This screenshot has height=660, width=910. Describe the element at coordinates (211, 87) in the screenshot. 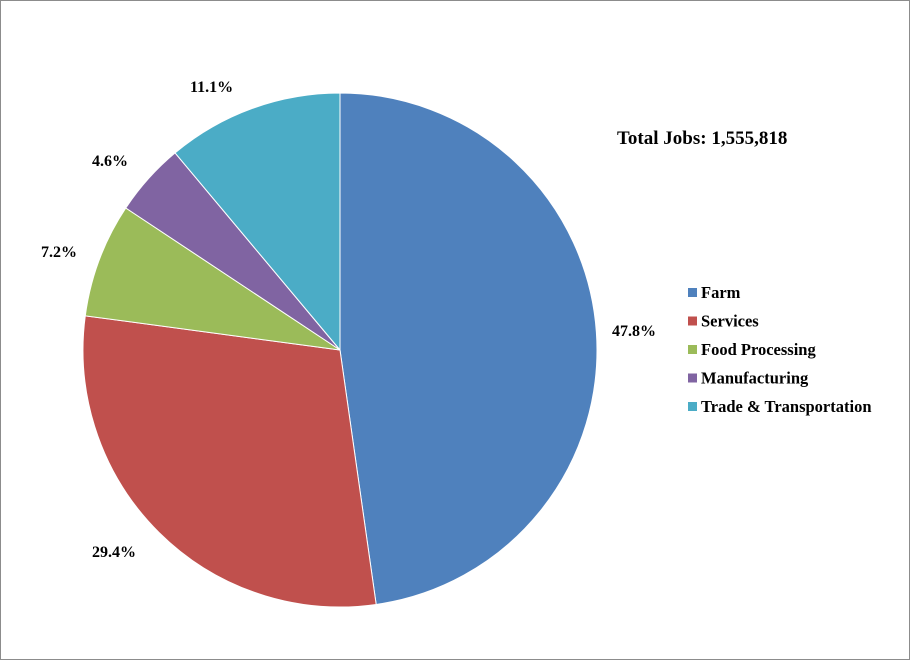

I see `data-label-trade-transportation: 11.1%` at that location.